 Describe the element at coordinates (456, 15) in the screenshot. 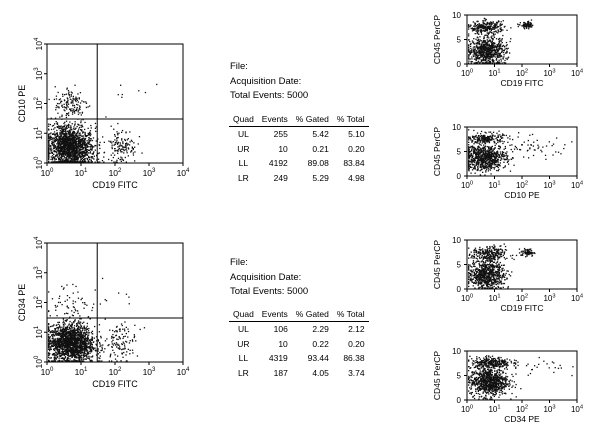

I see `y-tick-label: 10` at that location.